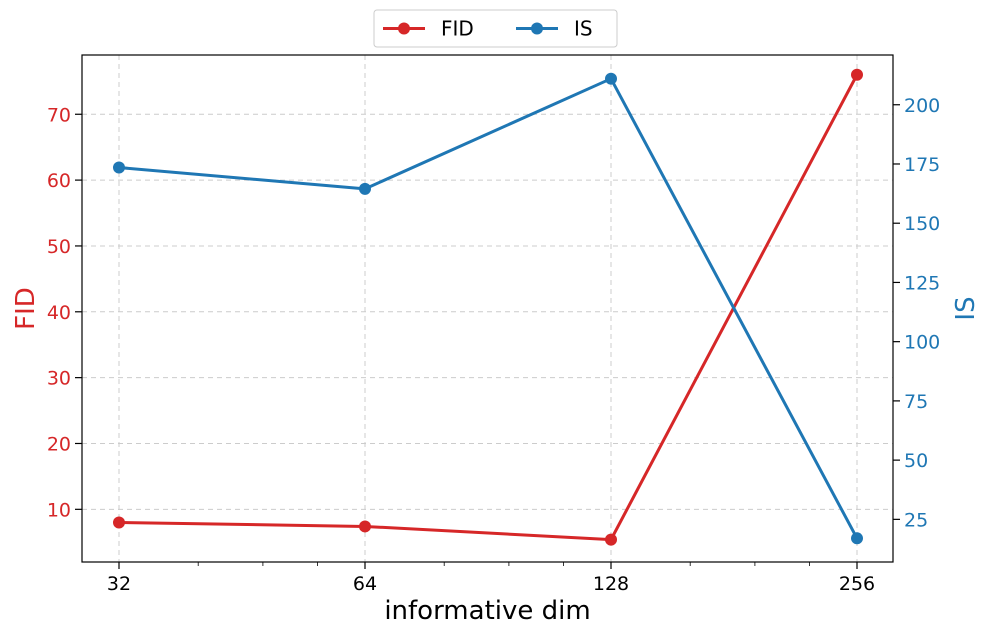  Describe the element at coordinates (922, 343) in the screenshot. I see `right-y-tick-label: 100` at that location.